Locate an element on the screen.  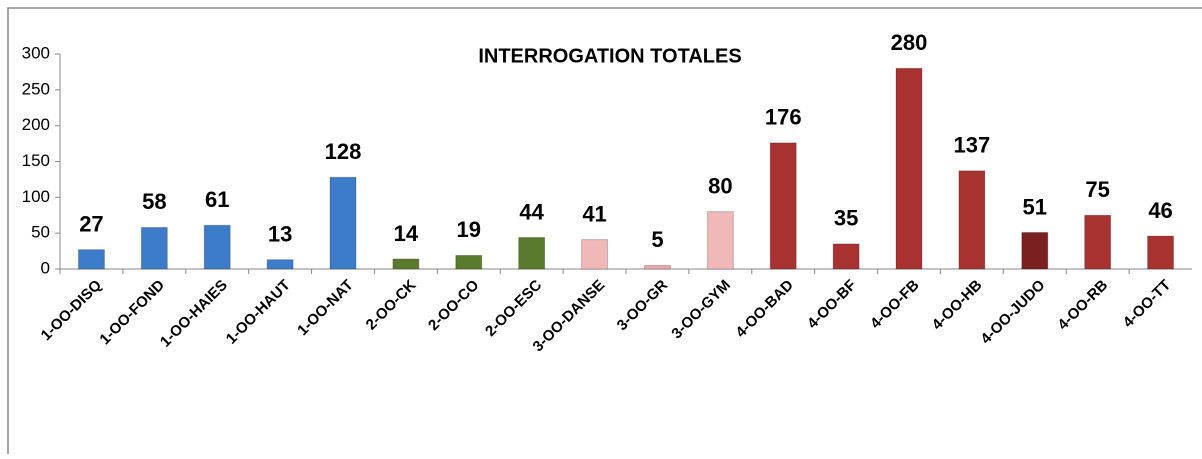
y-tick-label: 200 is located at coordinates (36, 124).